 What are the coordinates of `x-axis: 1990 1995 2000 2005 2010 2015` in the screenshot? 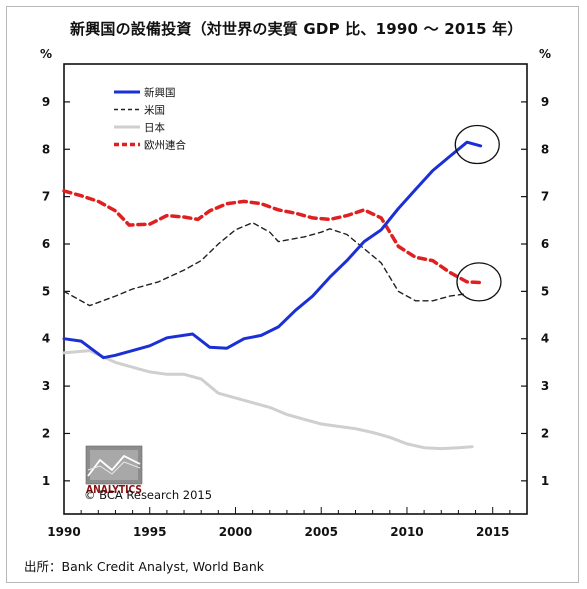 It's located at (287, 523).